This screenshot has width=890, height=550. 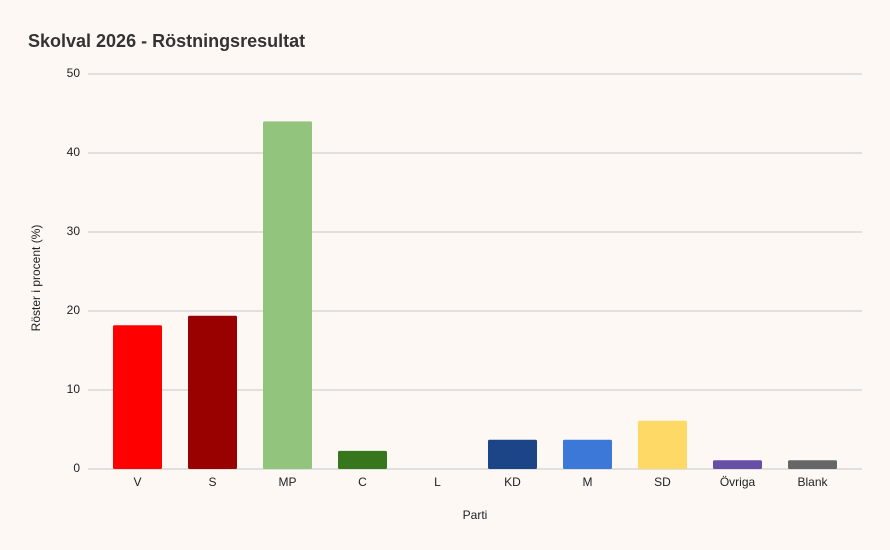 I want to click on x-tick-label: C, so click(x=362, y=482).